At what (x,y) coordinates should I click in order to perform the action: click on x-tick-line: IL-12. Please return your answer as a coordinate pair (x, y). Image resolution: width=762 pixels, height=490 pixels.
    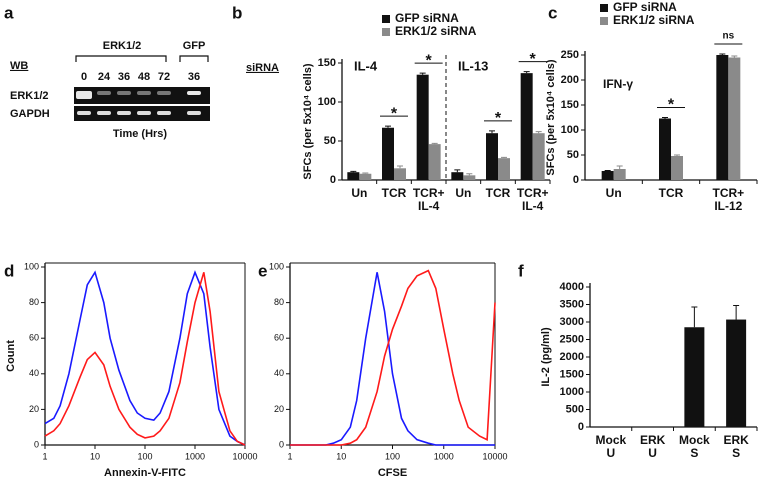
    Looking at the image, I should click on (728, 206).